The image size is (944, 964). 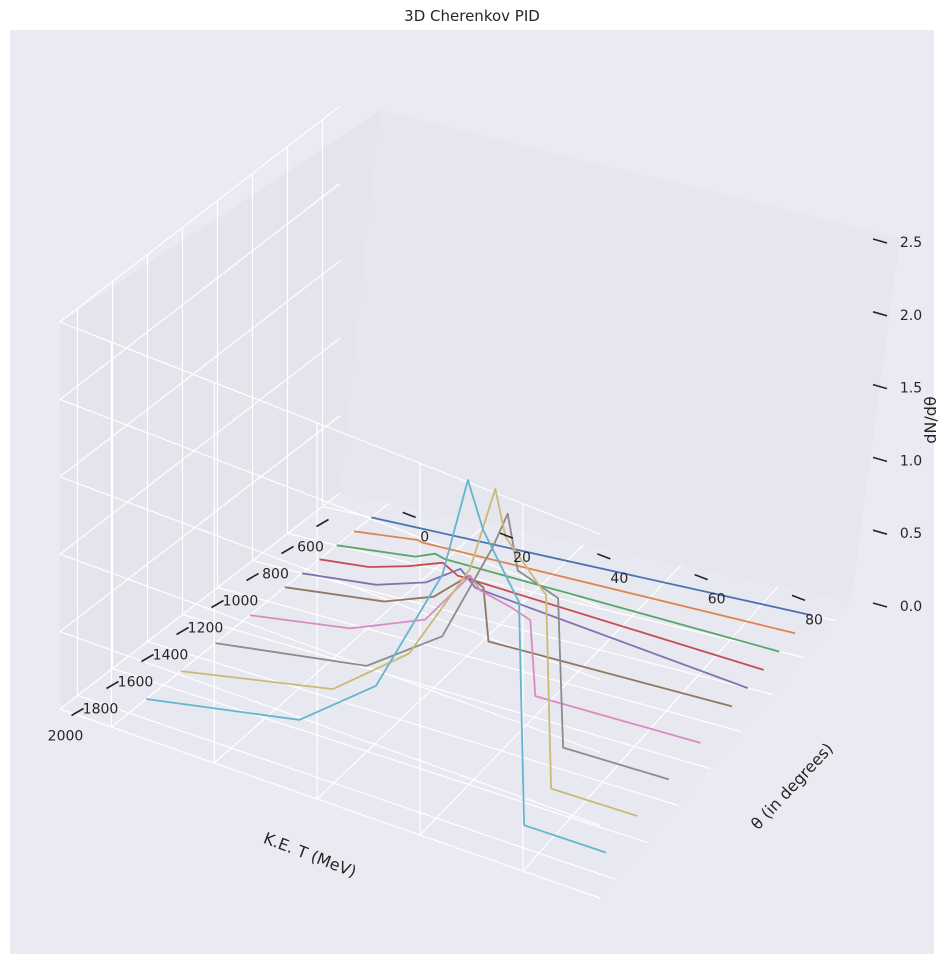 I want to click on z-tick-label: 2.5, so click(x=911, y=243).